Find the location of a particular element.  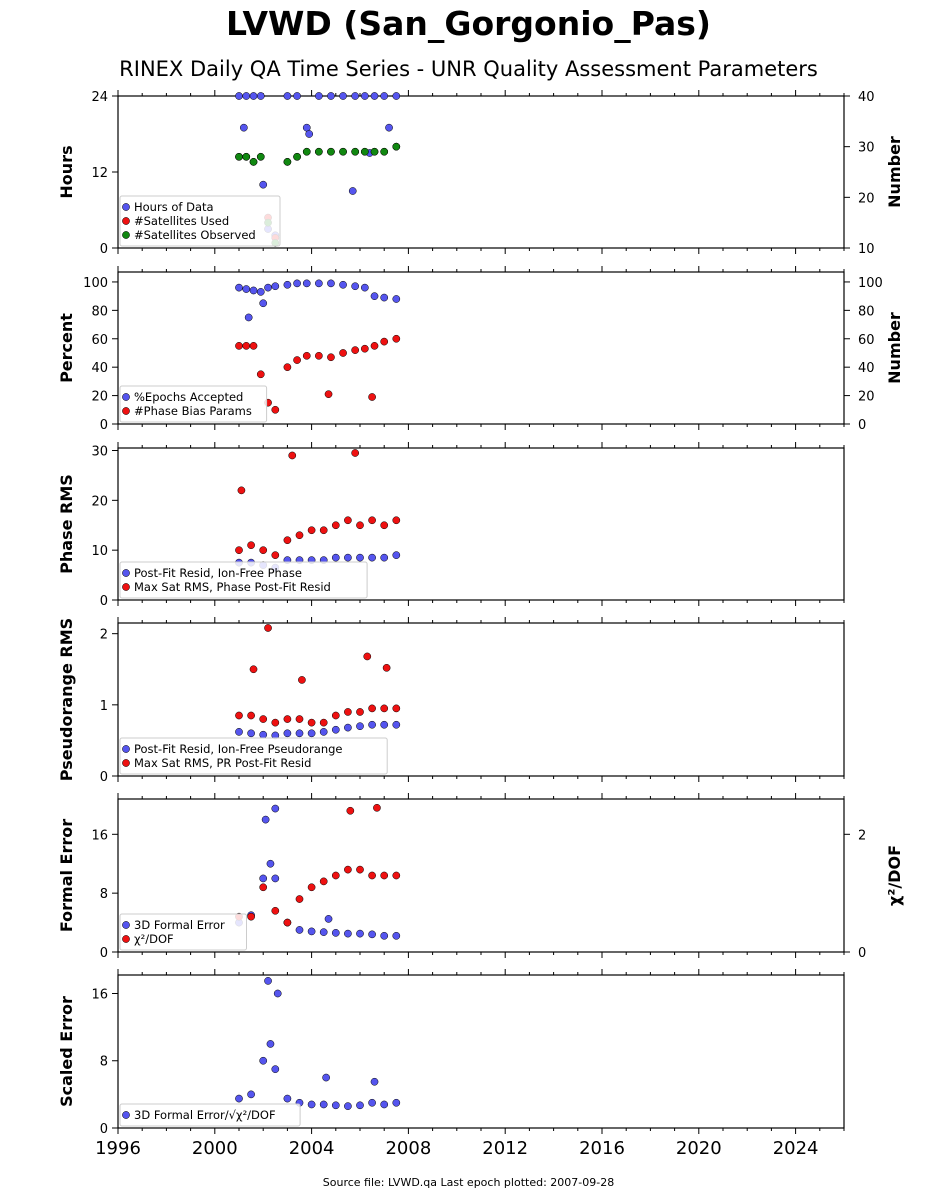

y-axis-label: Formal Error is located at coordinates (66, 875).